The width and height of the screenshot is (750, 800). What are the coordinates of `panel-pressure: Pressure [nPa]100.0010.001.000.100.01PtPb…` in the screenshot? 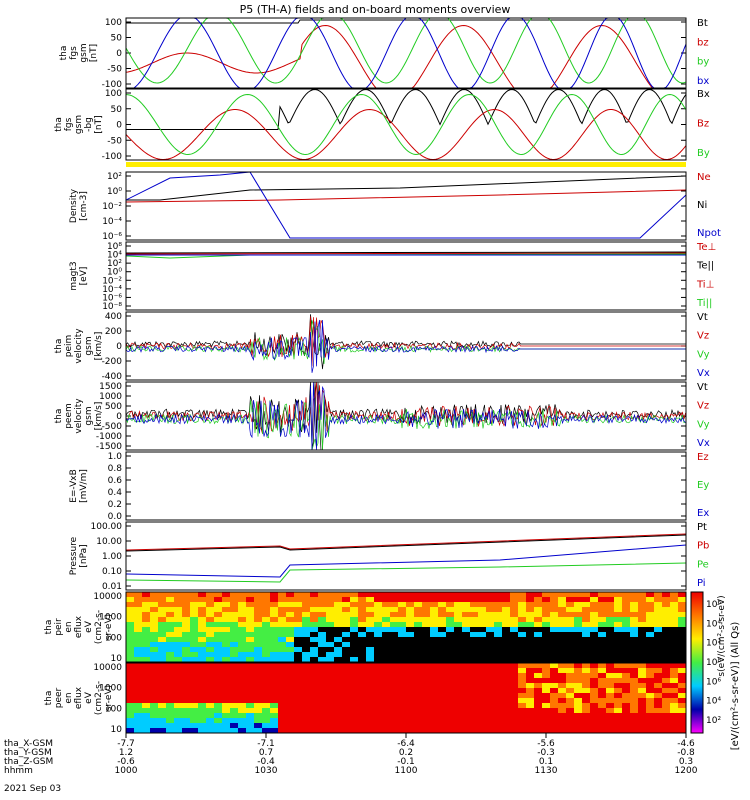 It's located at (389, 556).